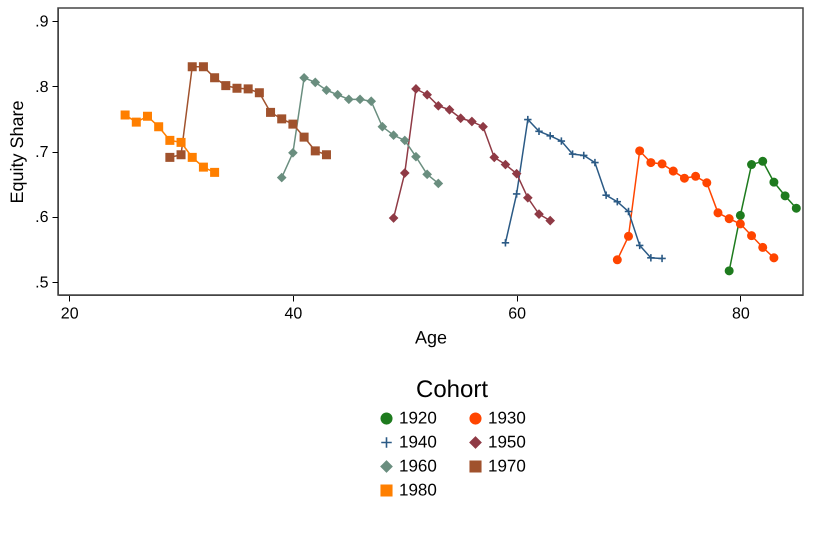 Image resolution: width=827 pixels, height=535 pixels. Describe the element at coordinates (42, 87) in the screenshot. I see `y-tick-label: .8` at that location.